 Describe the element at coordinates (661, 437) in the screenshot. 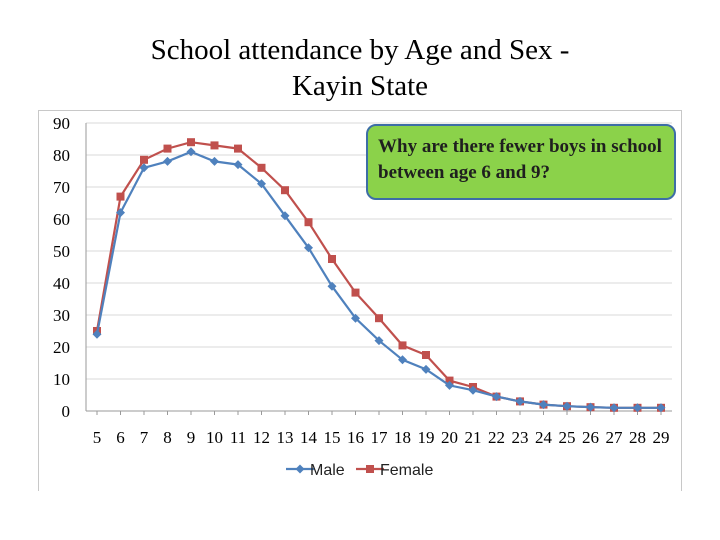

I see `x-tick-label: 29` at that location.